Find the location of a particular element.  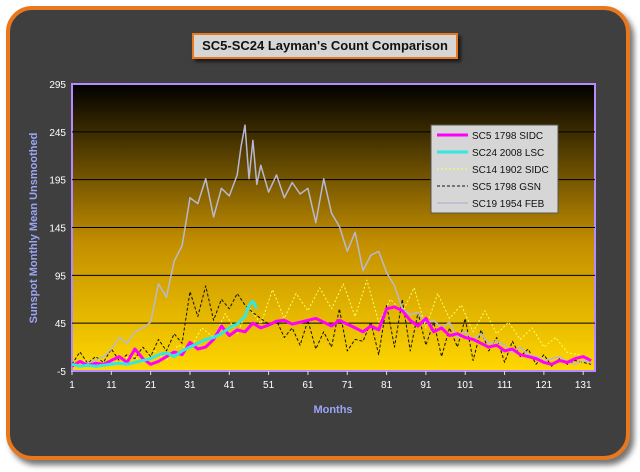

legend-label: SC19 1954 FEB is located at coordinates (508, 204).